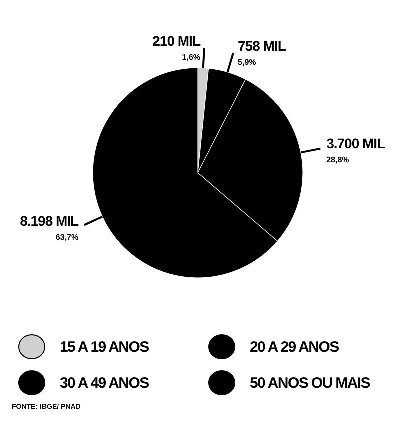 The height and width of the screenshot is (442, 405). Describe the element at coordinates (338, 159) in the screenshot. I see `text: 28,8%` at that location.